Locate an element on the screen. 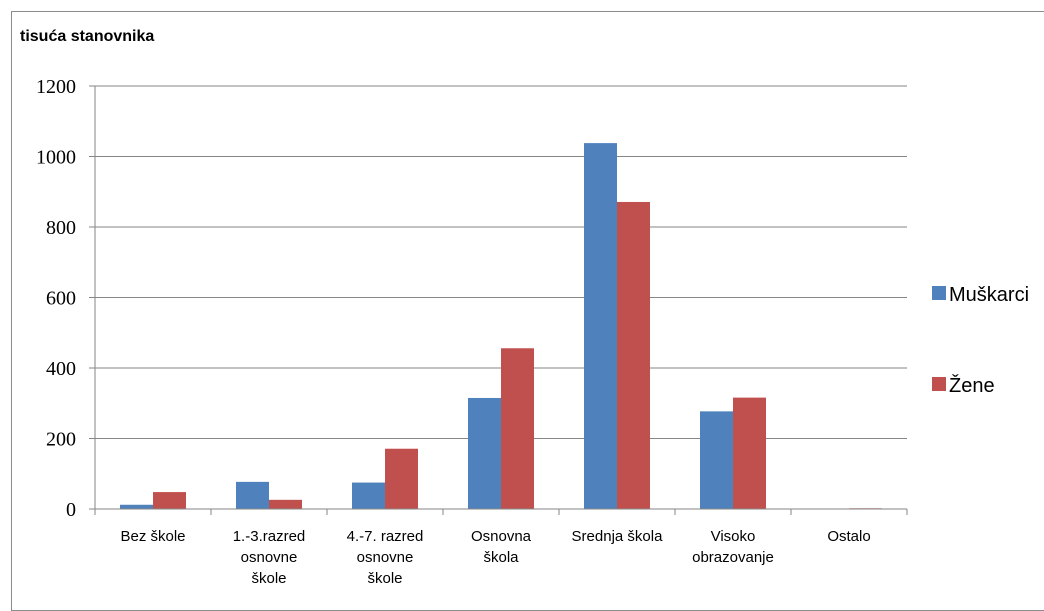 The image size is (1044, 611). x-tick-label: Visoko is located at coordinates (733, 536).